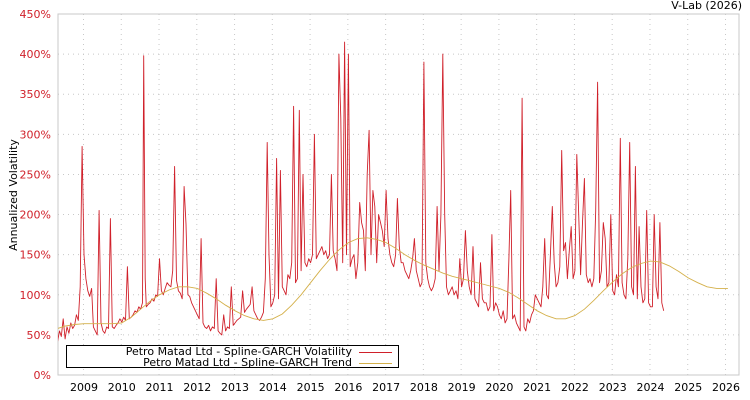 The height and width of the screenshot is (400, 750). I want to click on x-tick-label: 2019, so click(462, 387).